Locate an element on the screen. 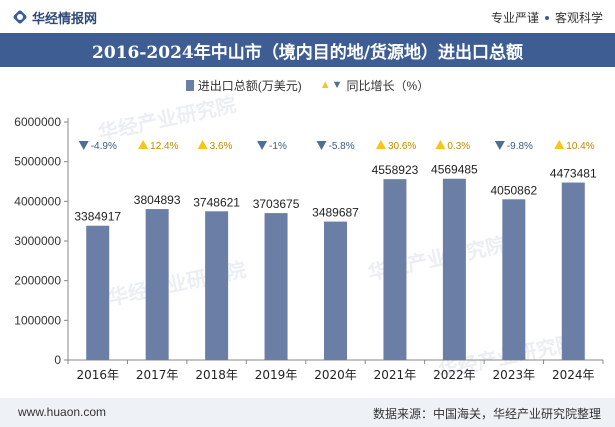 This screenshot has height=427, width=615. growth-label: 10.4% is located at coordinates (580, 146).